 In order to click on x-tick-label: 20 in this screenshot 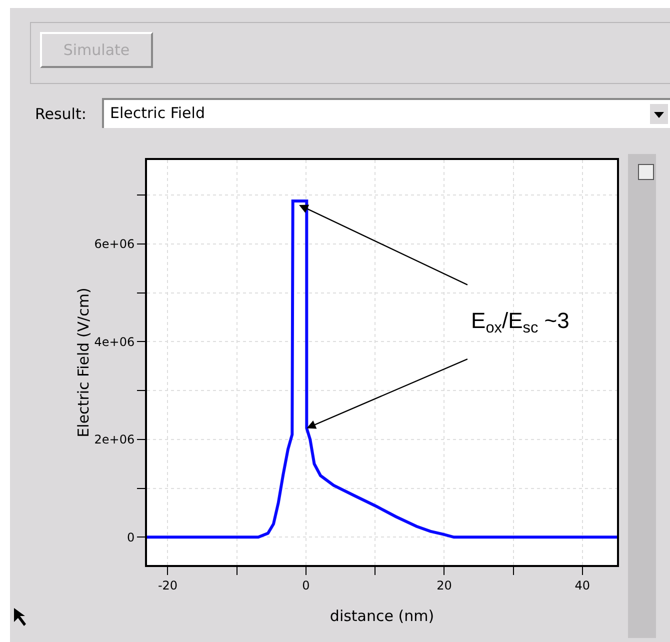, I will do `click(444, 585)`.